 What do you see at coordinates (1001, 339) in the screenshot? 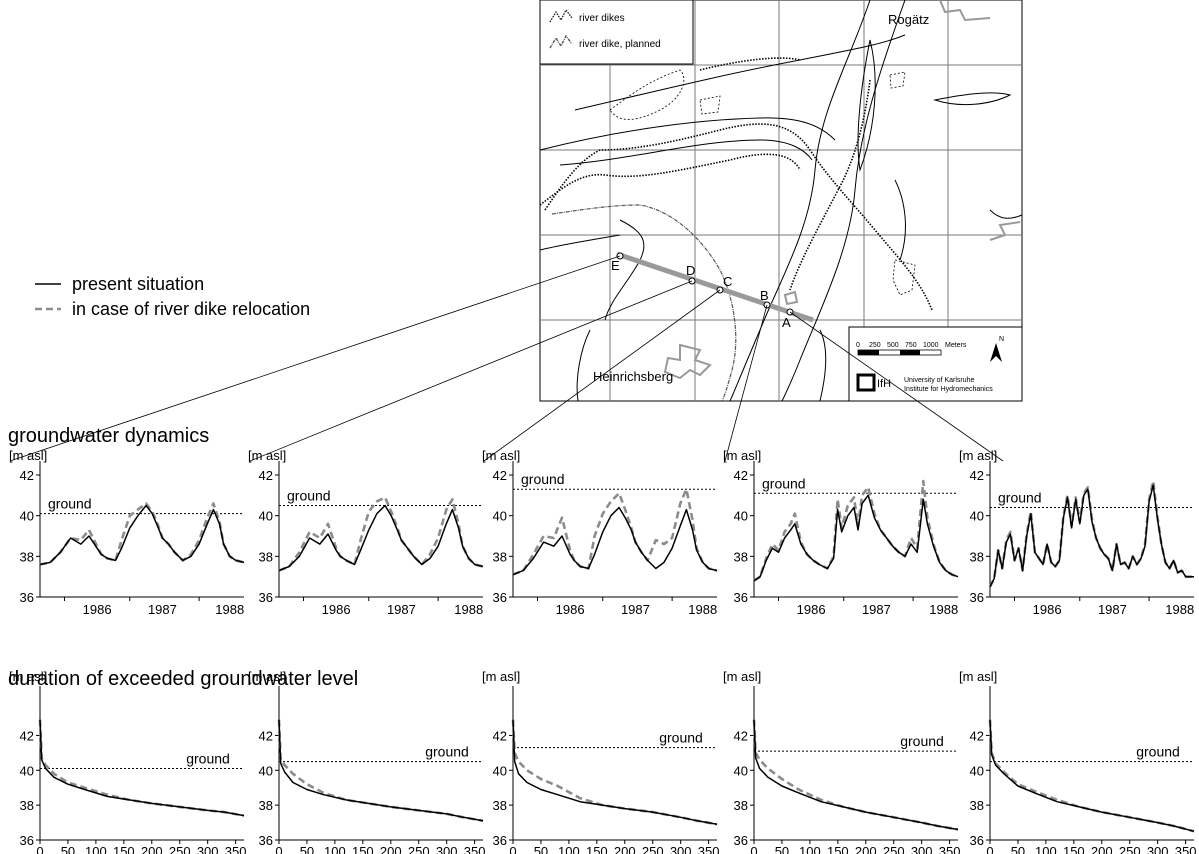
I see `north-label: N` at bounding box center [1001, 339].